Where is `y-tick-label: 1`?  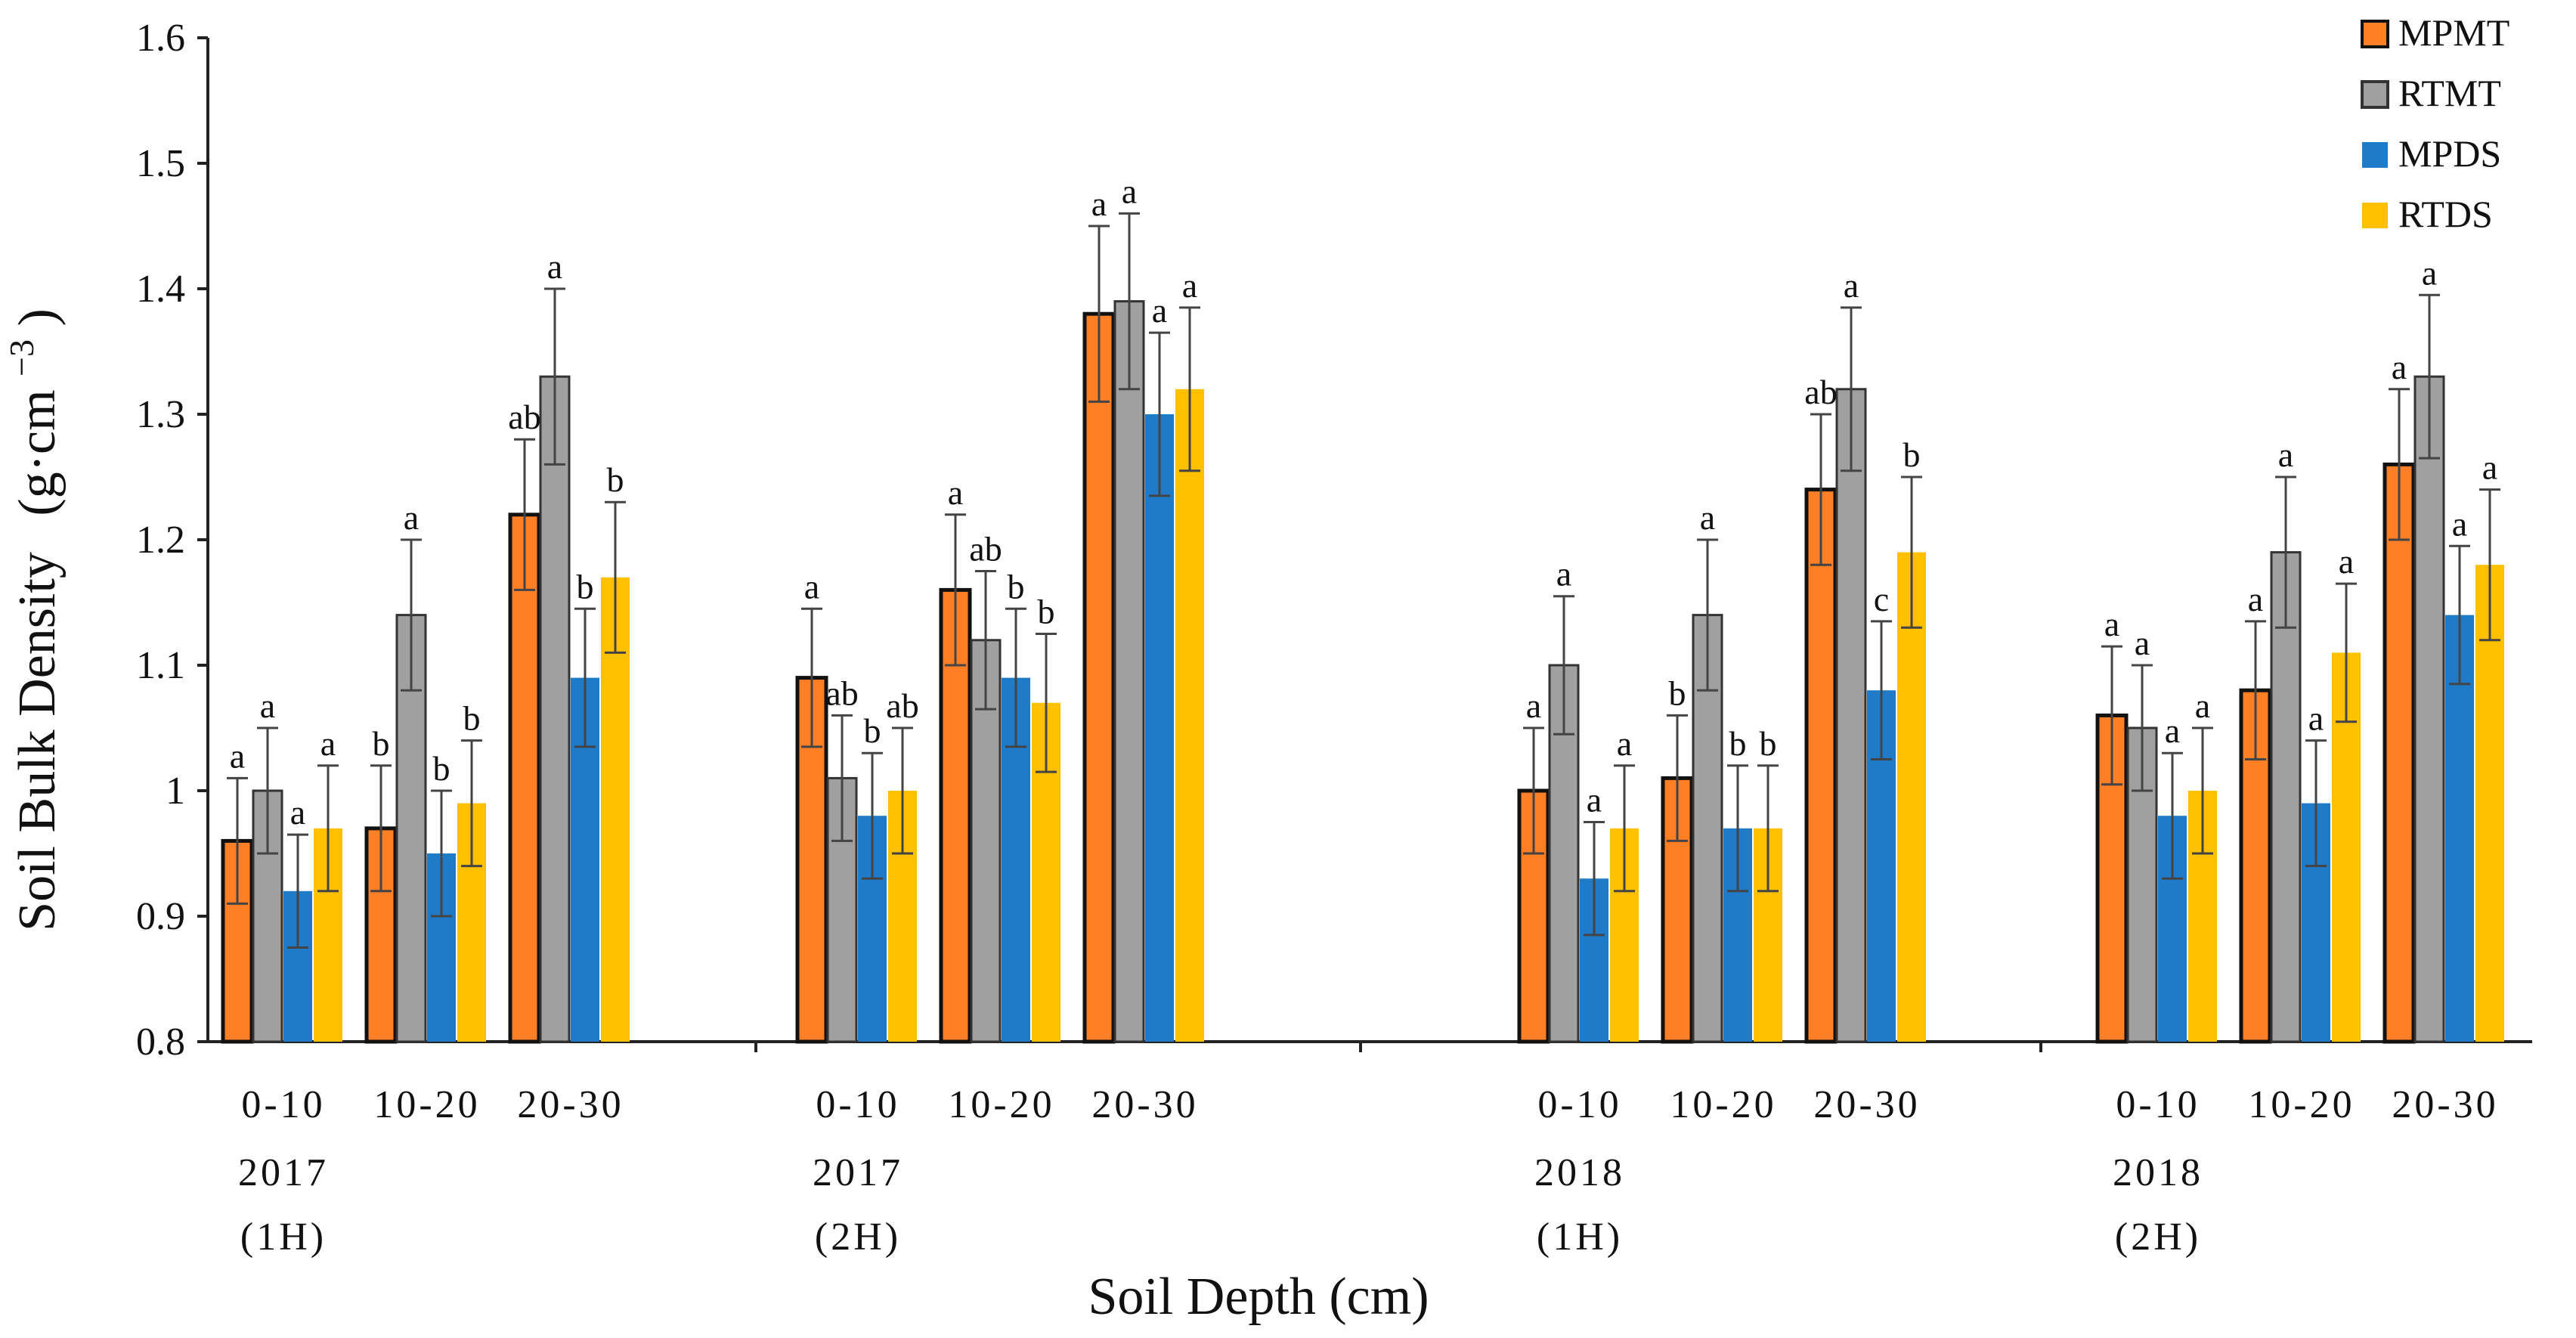 y-tick-label: 1 is located at coordinates (175, 791).